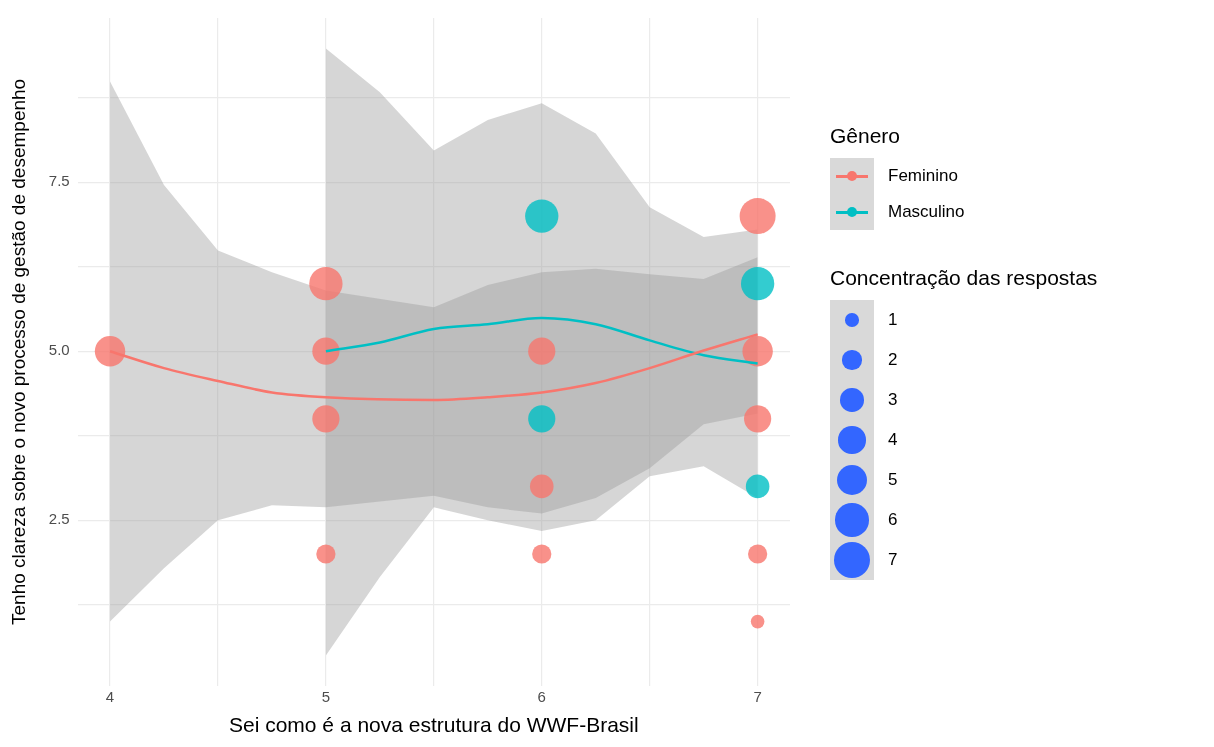 This screenshot has height=747, width=1214. Describe the element at coordinates (434, 725) in the screenshot. I see `x-axis-title: Sei como é a nova estrutura do WWF-Brasil` at that location.